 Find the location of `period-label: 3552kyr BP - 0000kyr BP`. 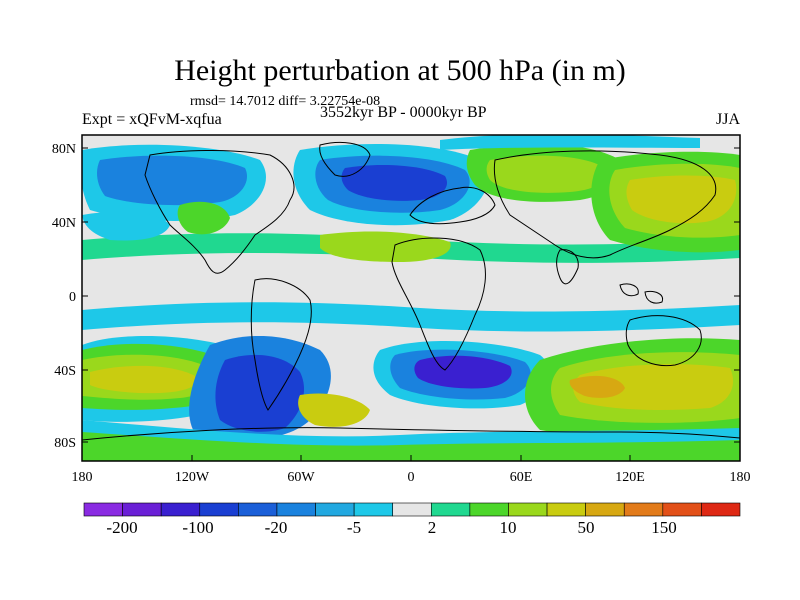

period-label: 3552kyr BP - 0000kyr BP is located at coordinates (403, 112).